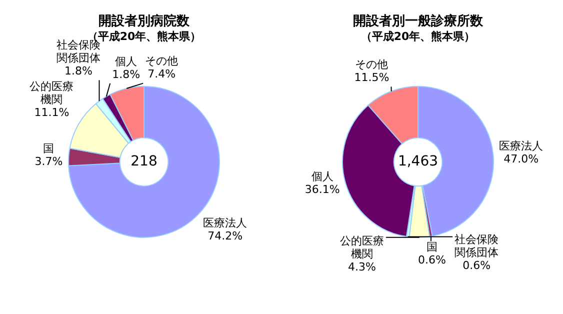 The width and height of the screenshot is (563, 314). Describe the element at coordinates (322, 189) in the screenshot. I see `data-label: 36.1%` at that location.